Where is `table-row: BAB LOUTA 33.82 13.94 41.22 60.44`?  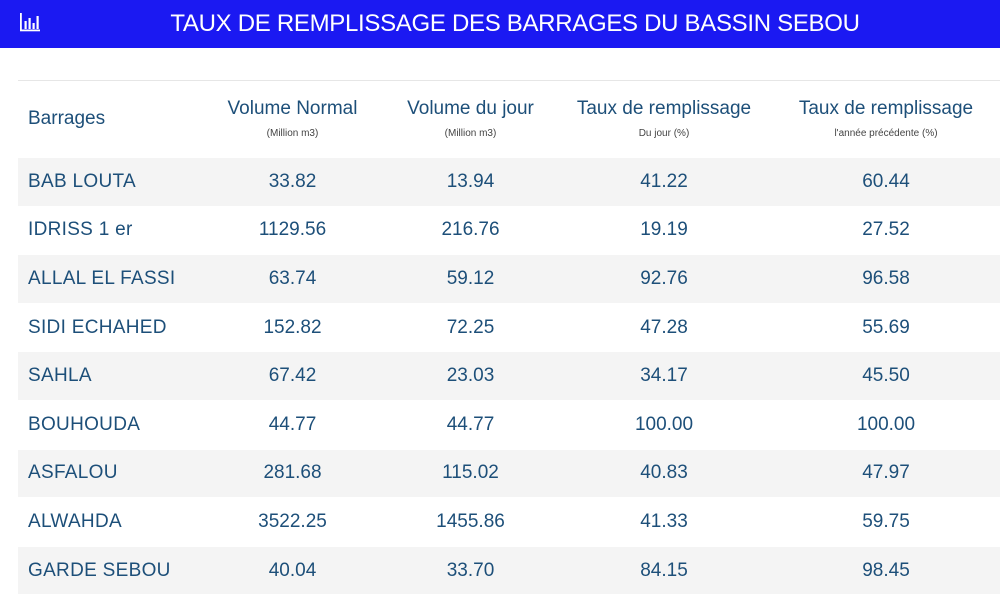 table-row: BAB LOUTA 33.82 13.94 41.22 60.44 is located at coordinates (509, 182).